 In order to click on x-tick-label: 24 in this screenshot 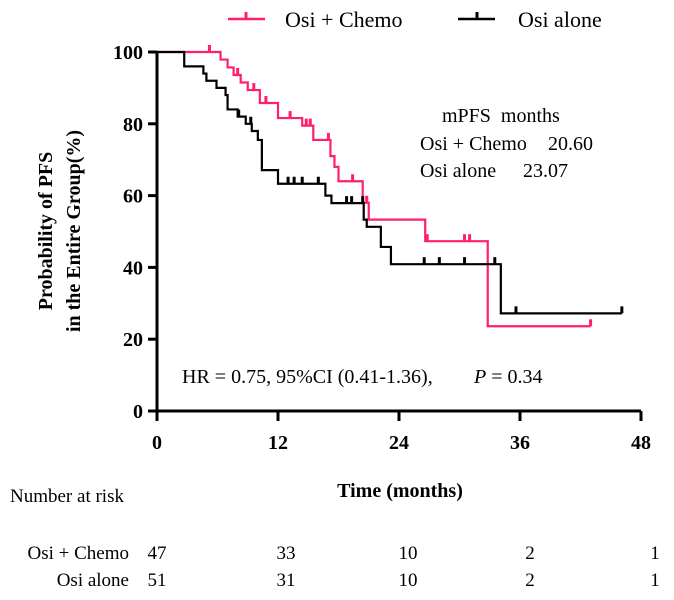, I will do `click(399, 443)`.